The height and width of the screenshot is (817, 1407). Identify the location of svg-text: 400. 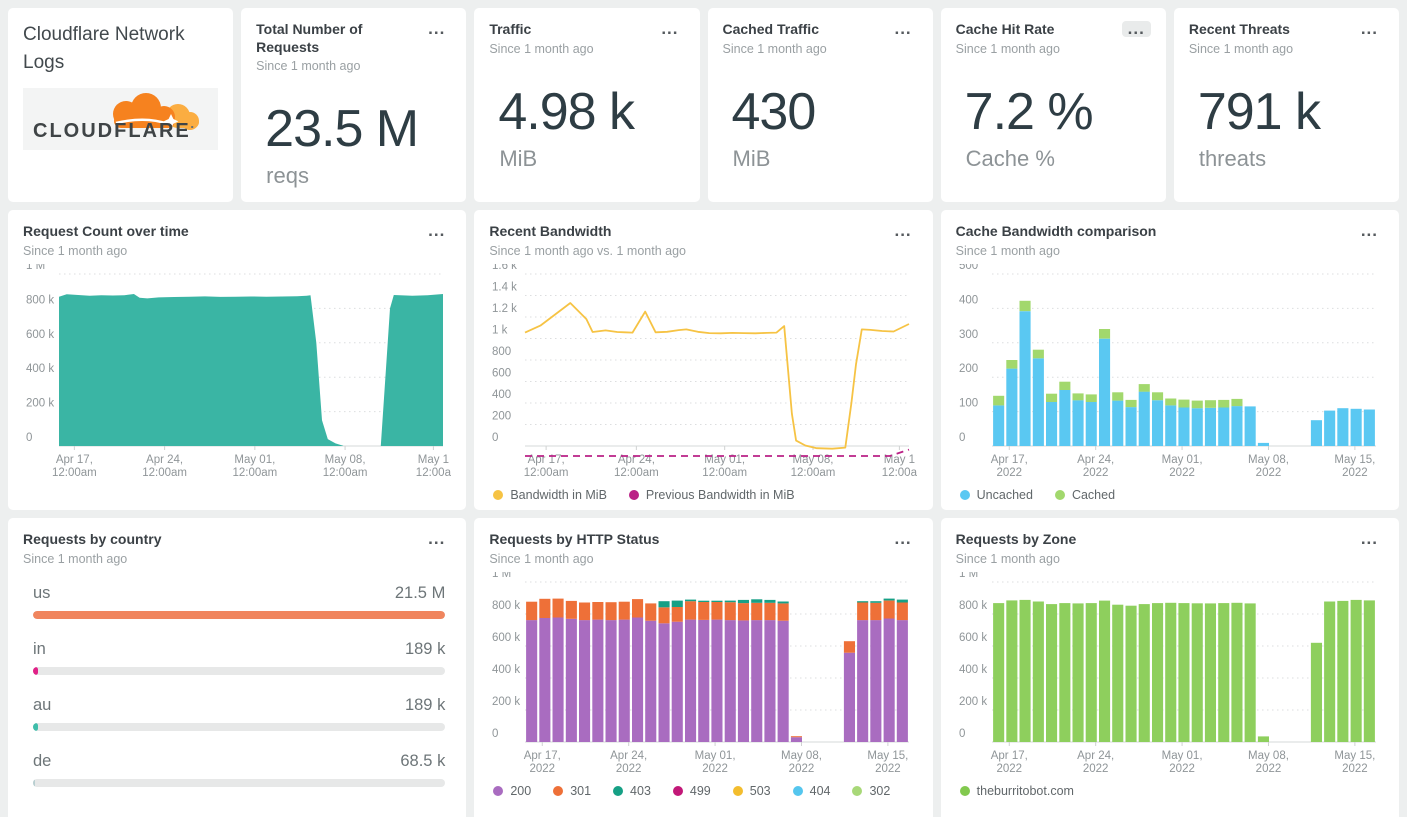
(501, 395).